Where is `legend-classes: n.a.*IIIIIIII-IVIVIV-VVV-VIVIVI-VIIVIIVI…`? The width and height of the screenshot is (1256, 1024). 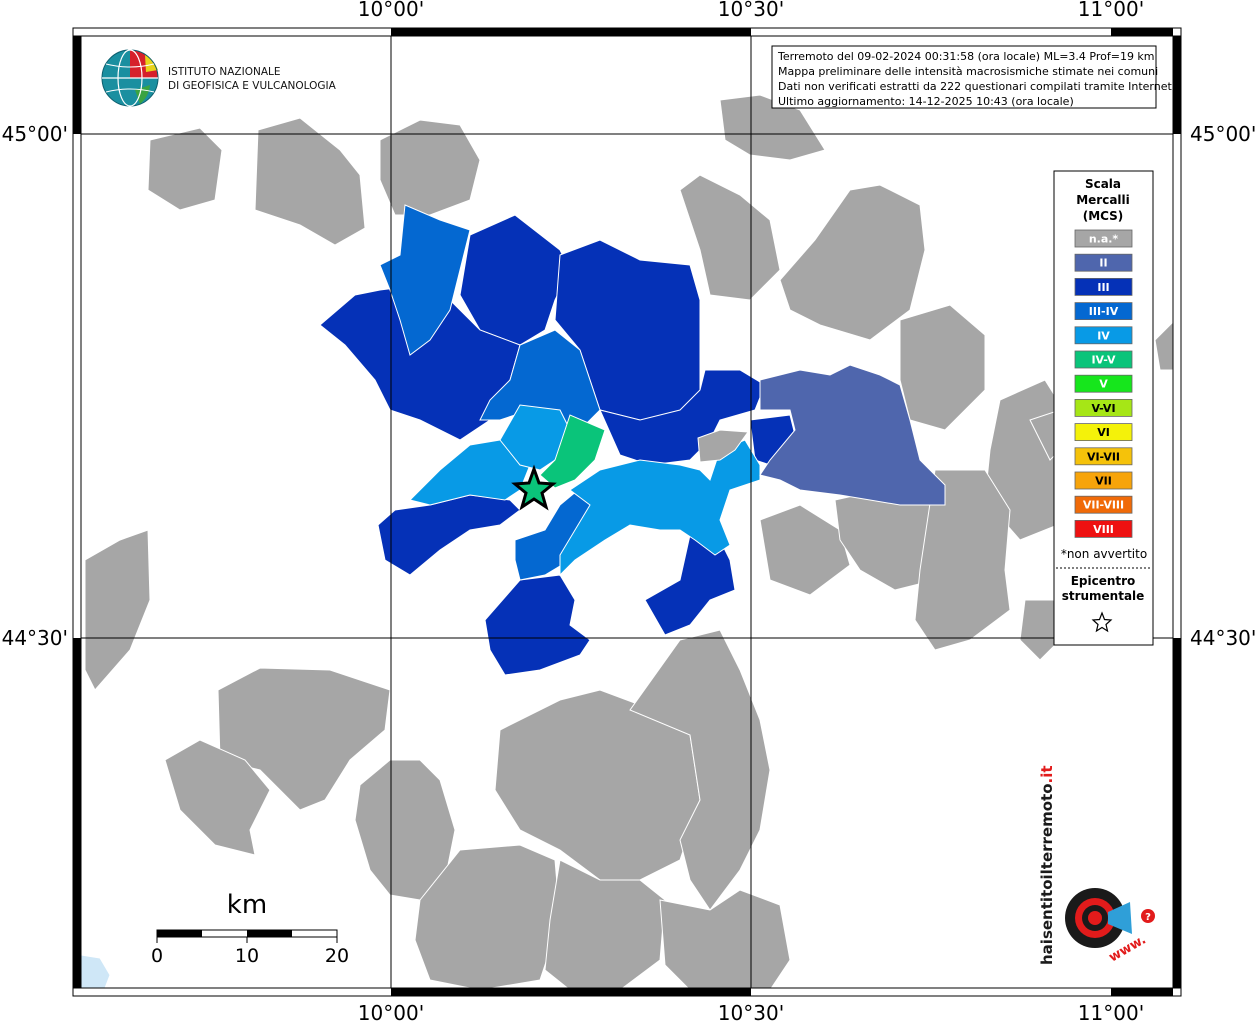 legend-classes: n.a.*IIIIIIII-IVIVIV-VVV-VIVIVI-VIIVIIVI… is located at coordinates (1103, 383).